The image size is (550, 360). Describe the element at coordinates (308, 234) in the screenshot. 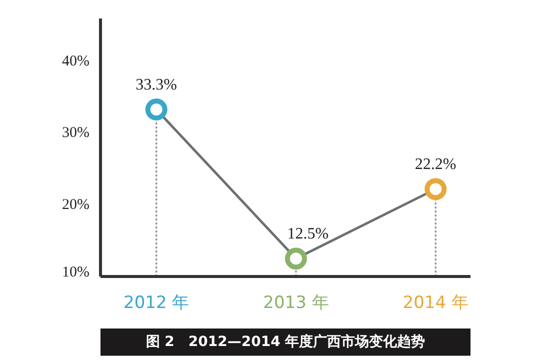

I see `data-label: 12.5%` at that location.